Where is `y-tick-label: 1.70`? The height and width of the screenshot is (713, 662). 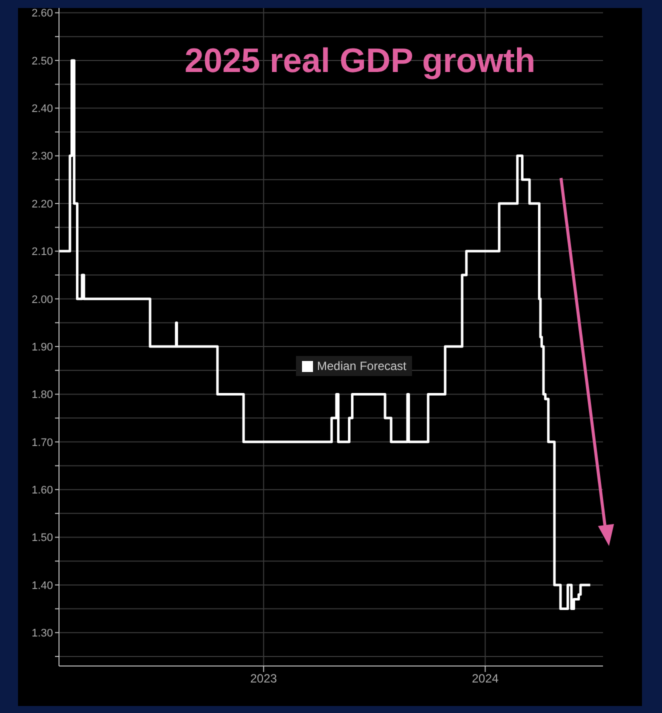
y-tick-label: 1.70 is located at coordinates (42, 442).